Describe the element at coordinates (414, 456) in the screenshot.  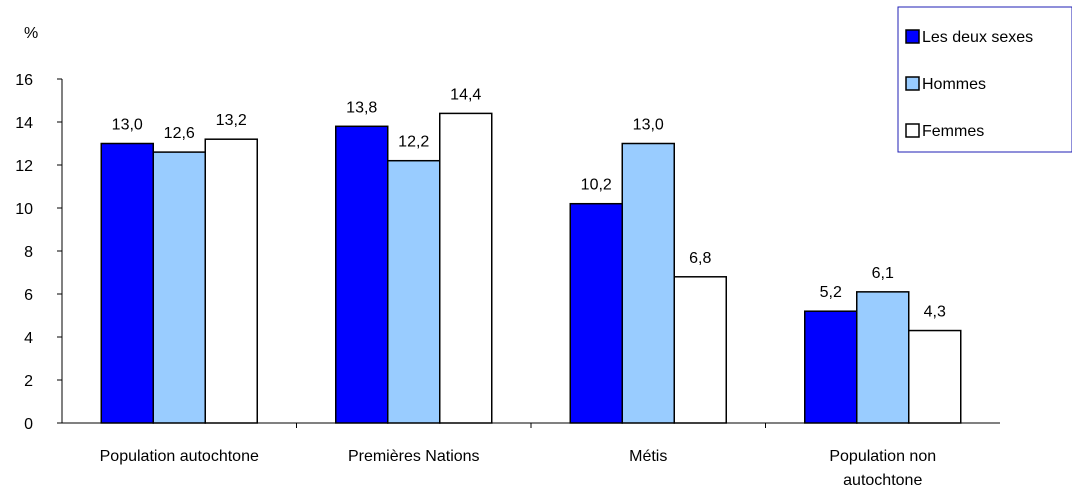
I see `category-label: Premières Nations` at that location.